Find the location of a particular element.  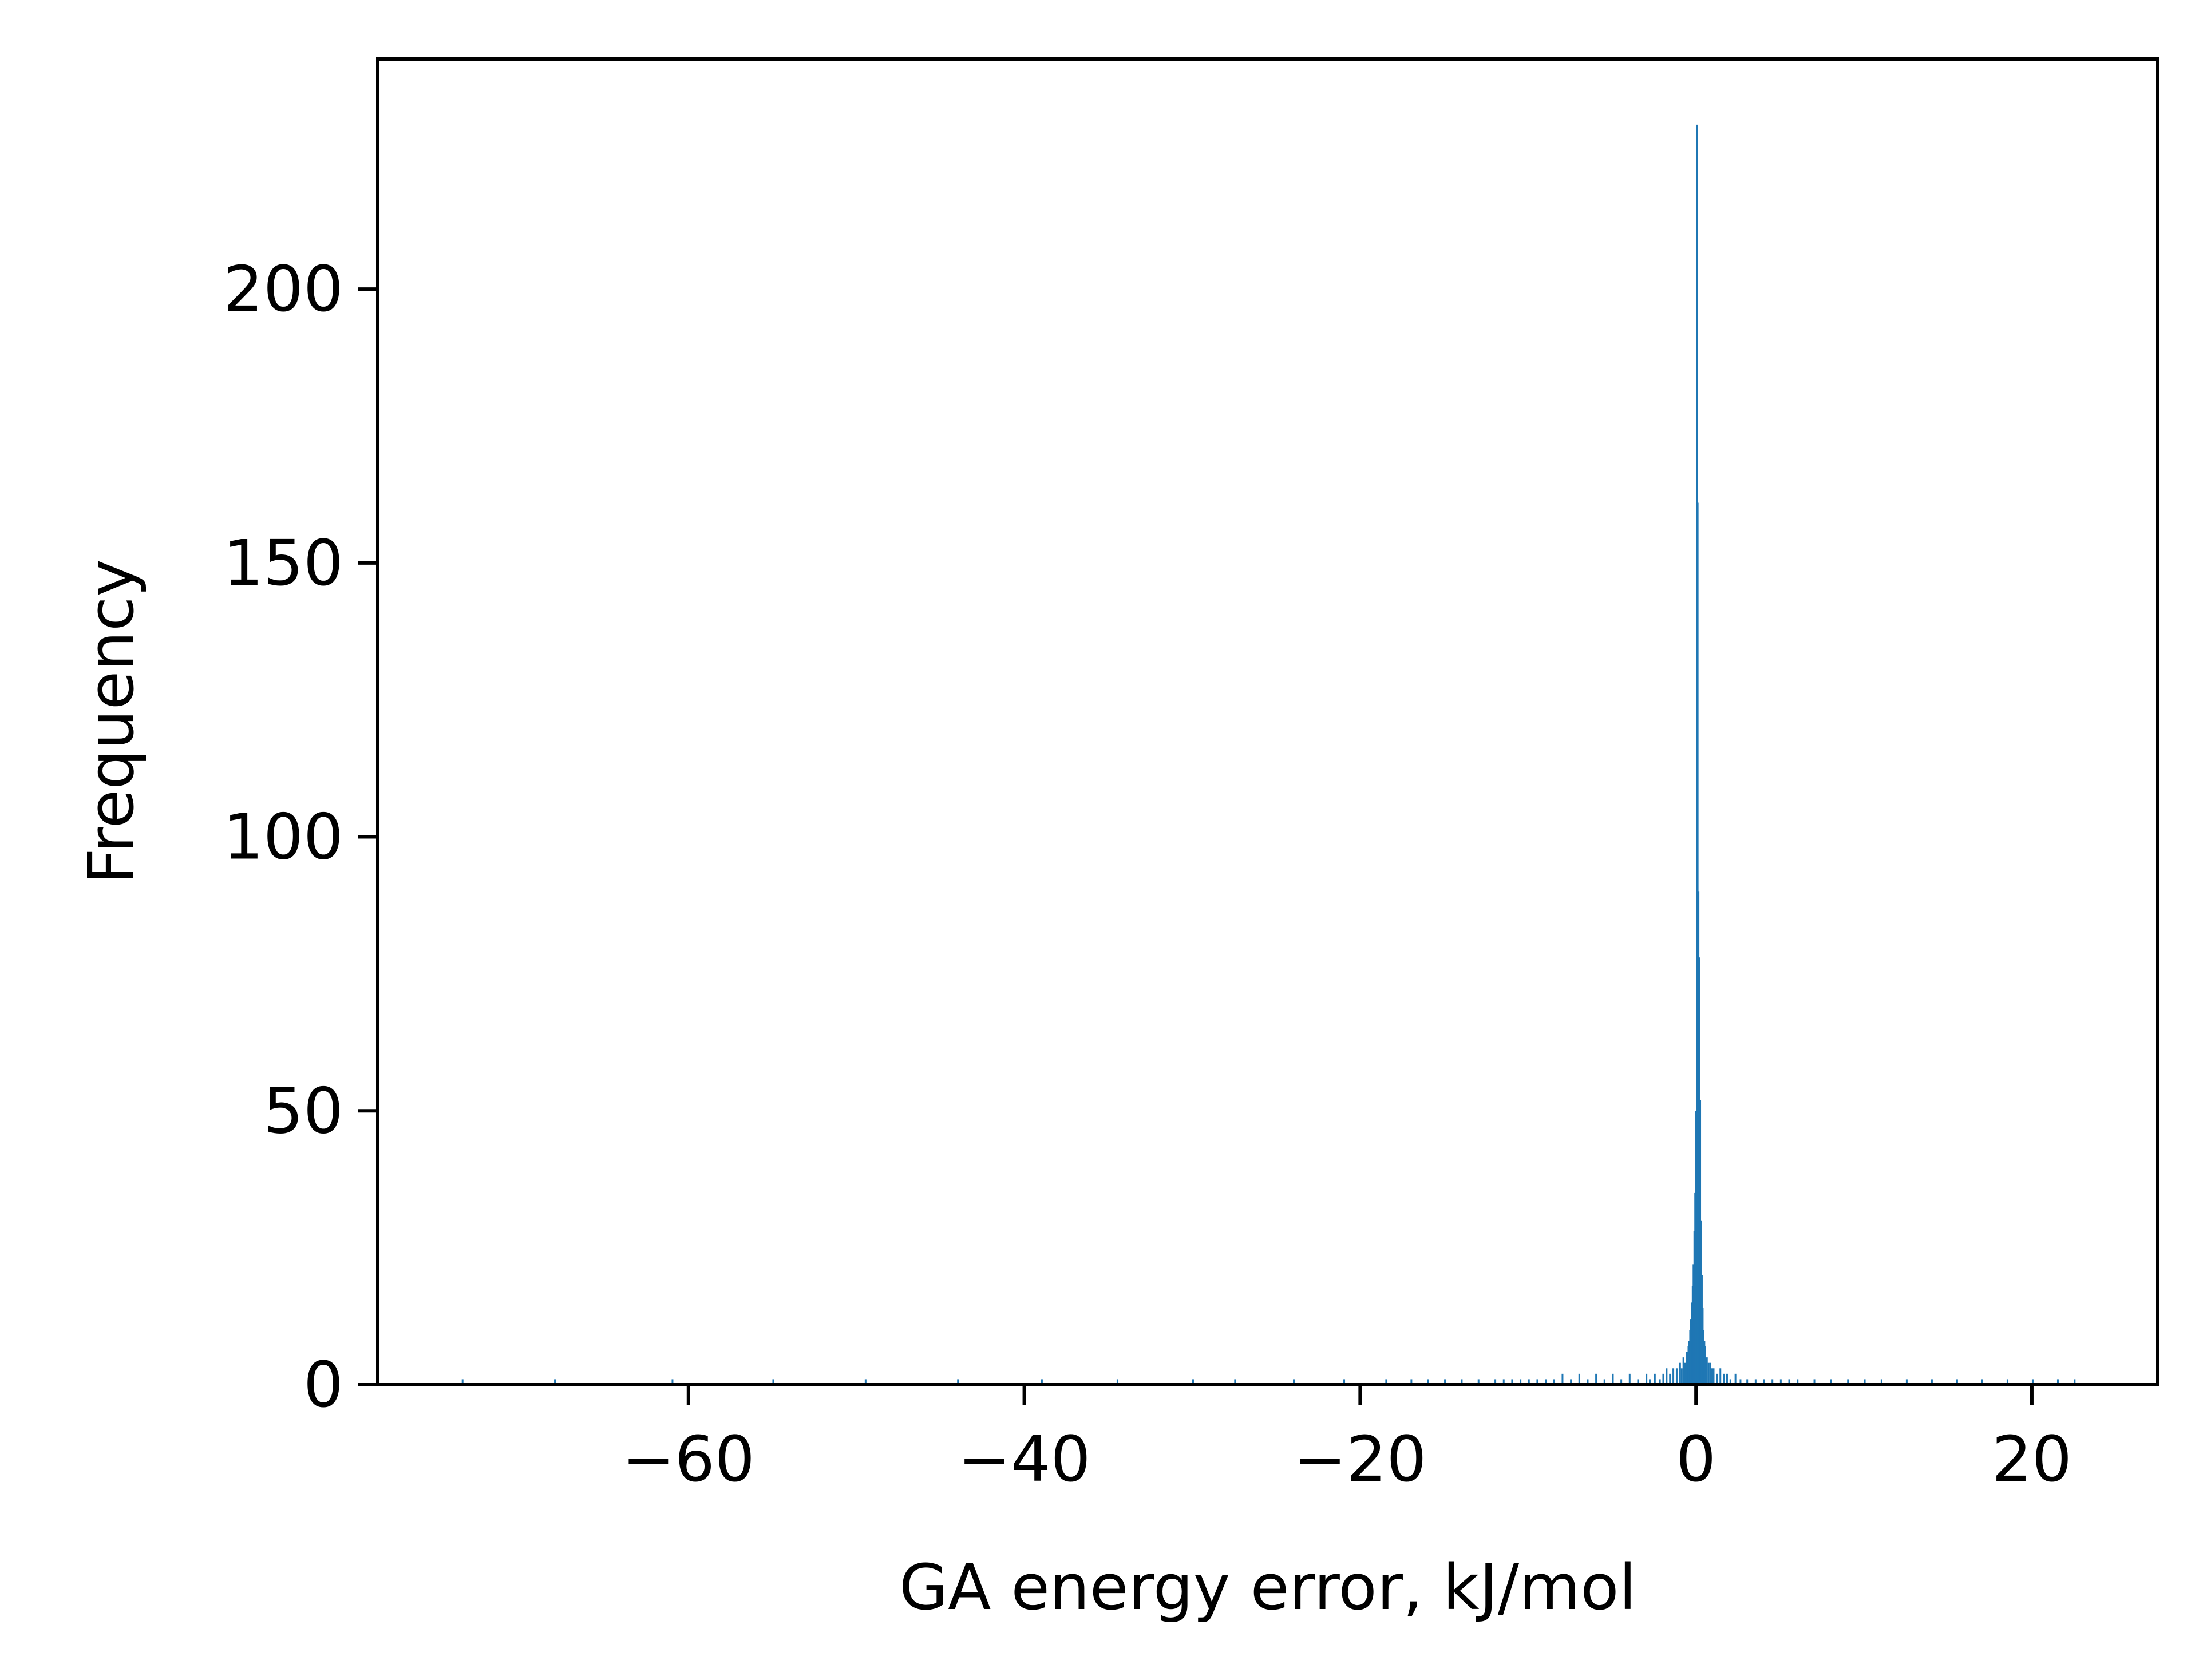

x-tick-label: 0 is located at coordinates (1696, 1459).